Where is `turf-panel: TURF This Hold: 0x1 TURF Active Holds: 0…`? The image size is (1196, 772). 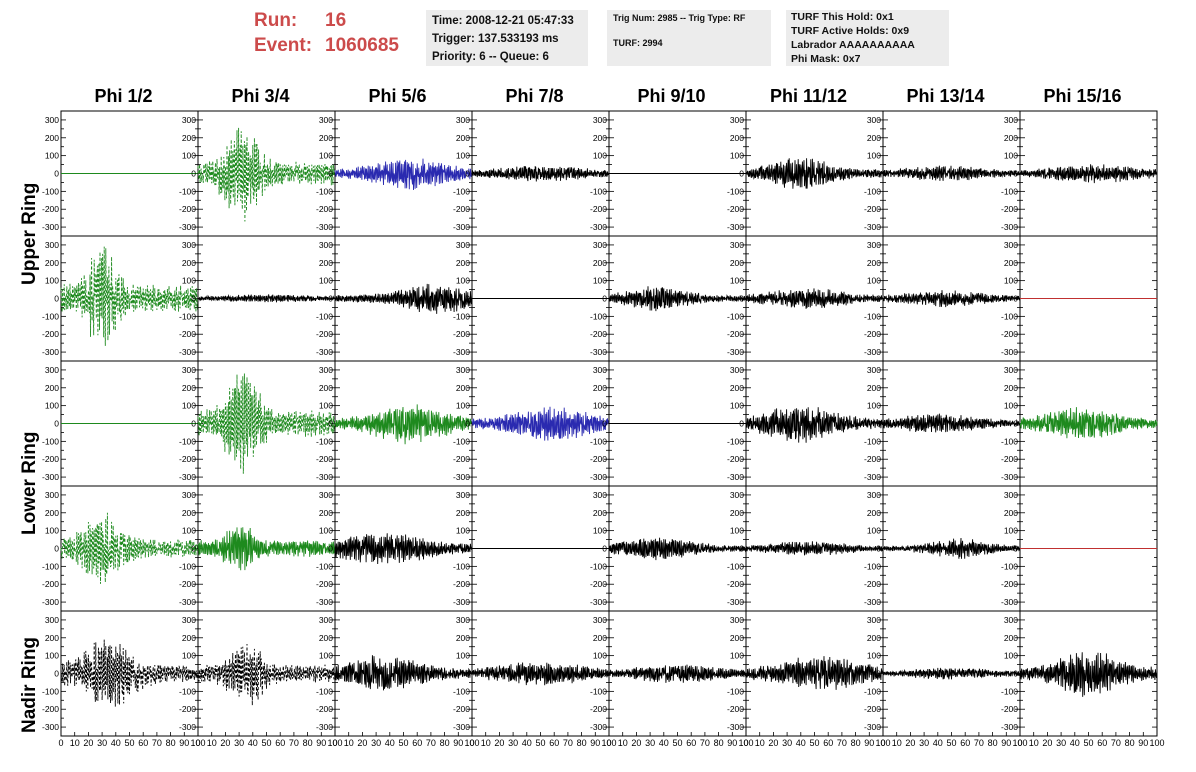
turf-panel: TURF This Hold: 0x1 TURF Active Holds: 0… is located at coordinates (867, 38).